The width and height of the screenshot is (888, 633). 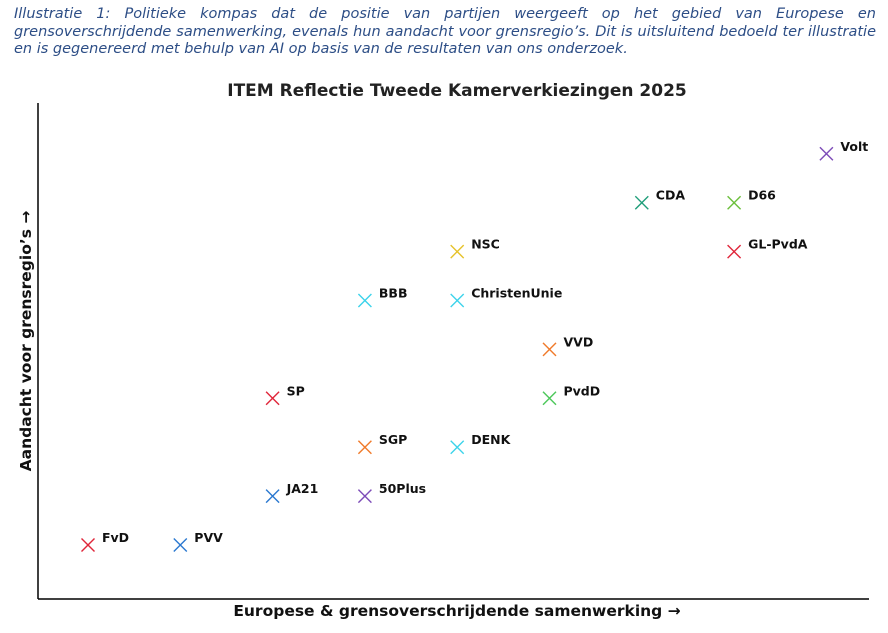 I want to click on point-label-nsc: NSC, so click(x=485, y=244).